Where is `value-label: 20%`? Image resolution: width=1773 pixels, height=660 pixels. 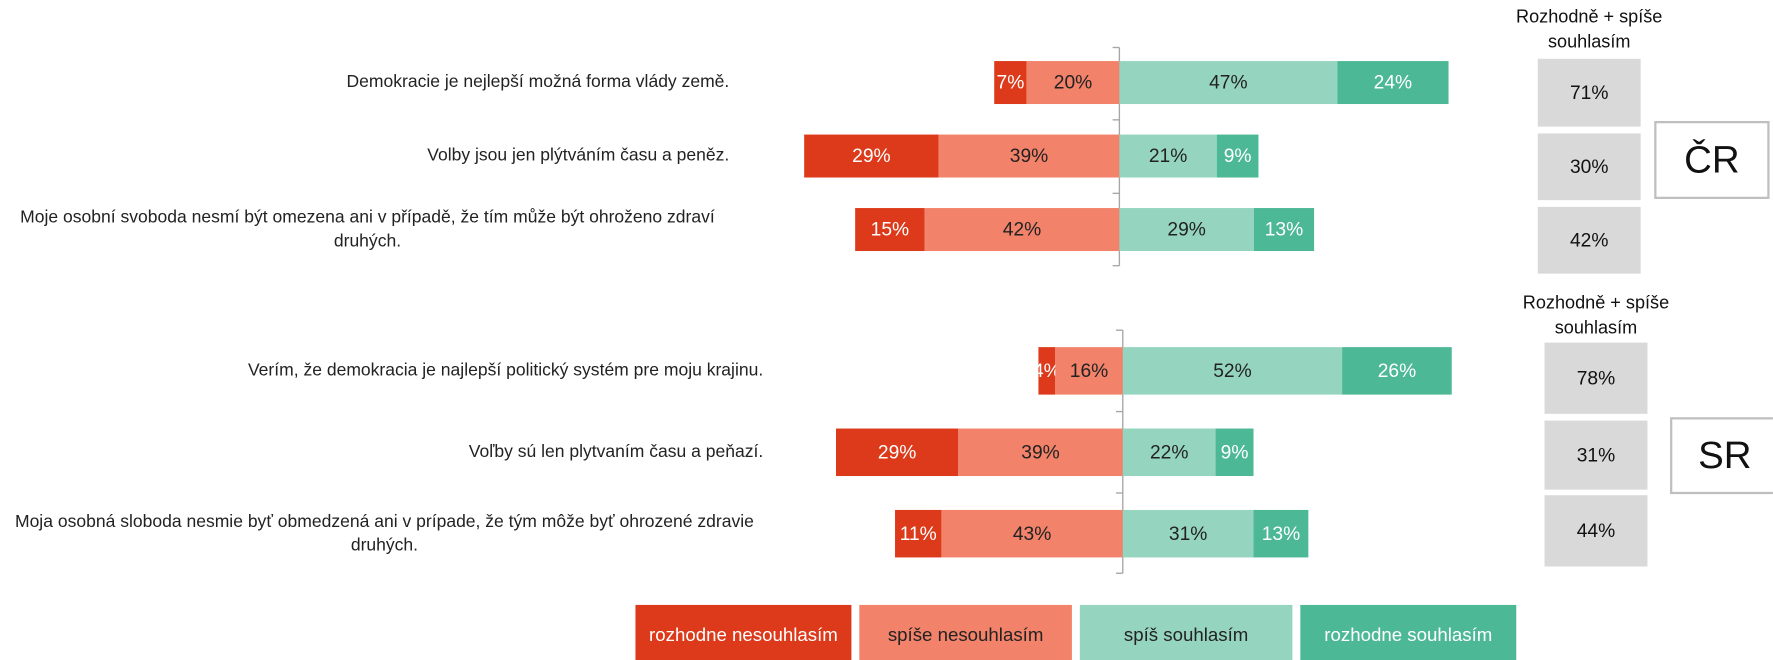 value-label: 20% is located at coordinates (1073, 83).